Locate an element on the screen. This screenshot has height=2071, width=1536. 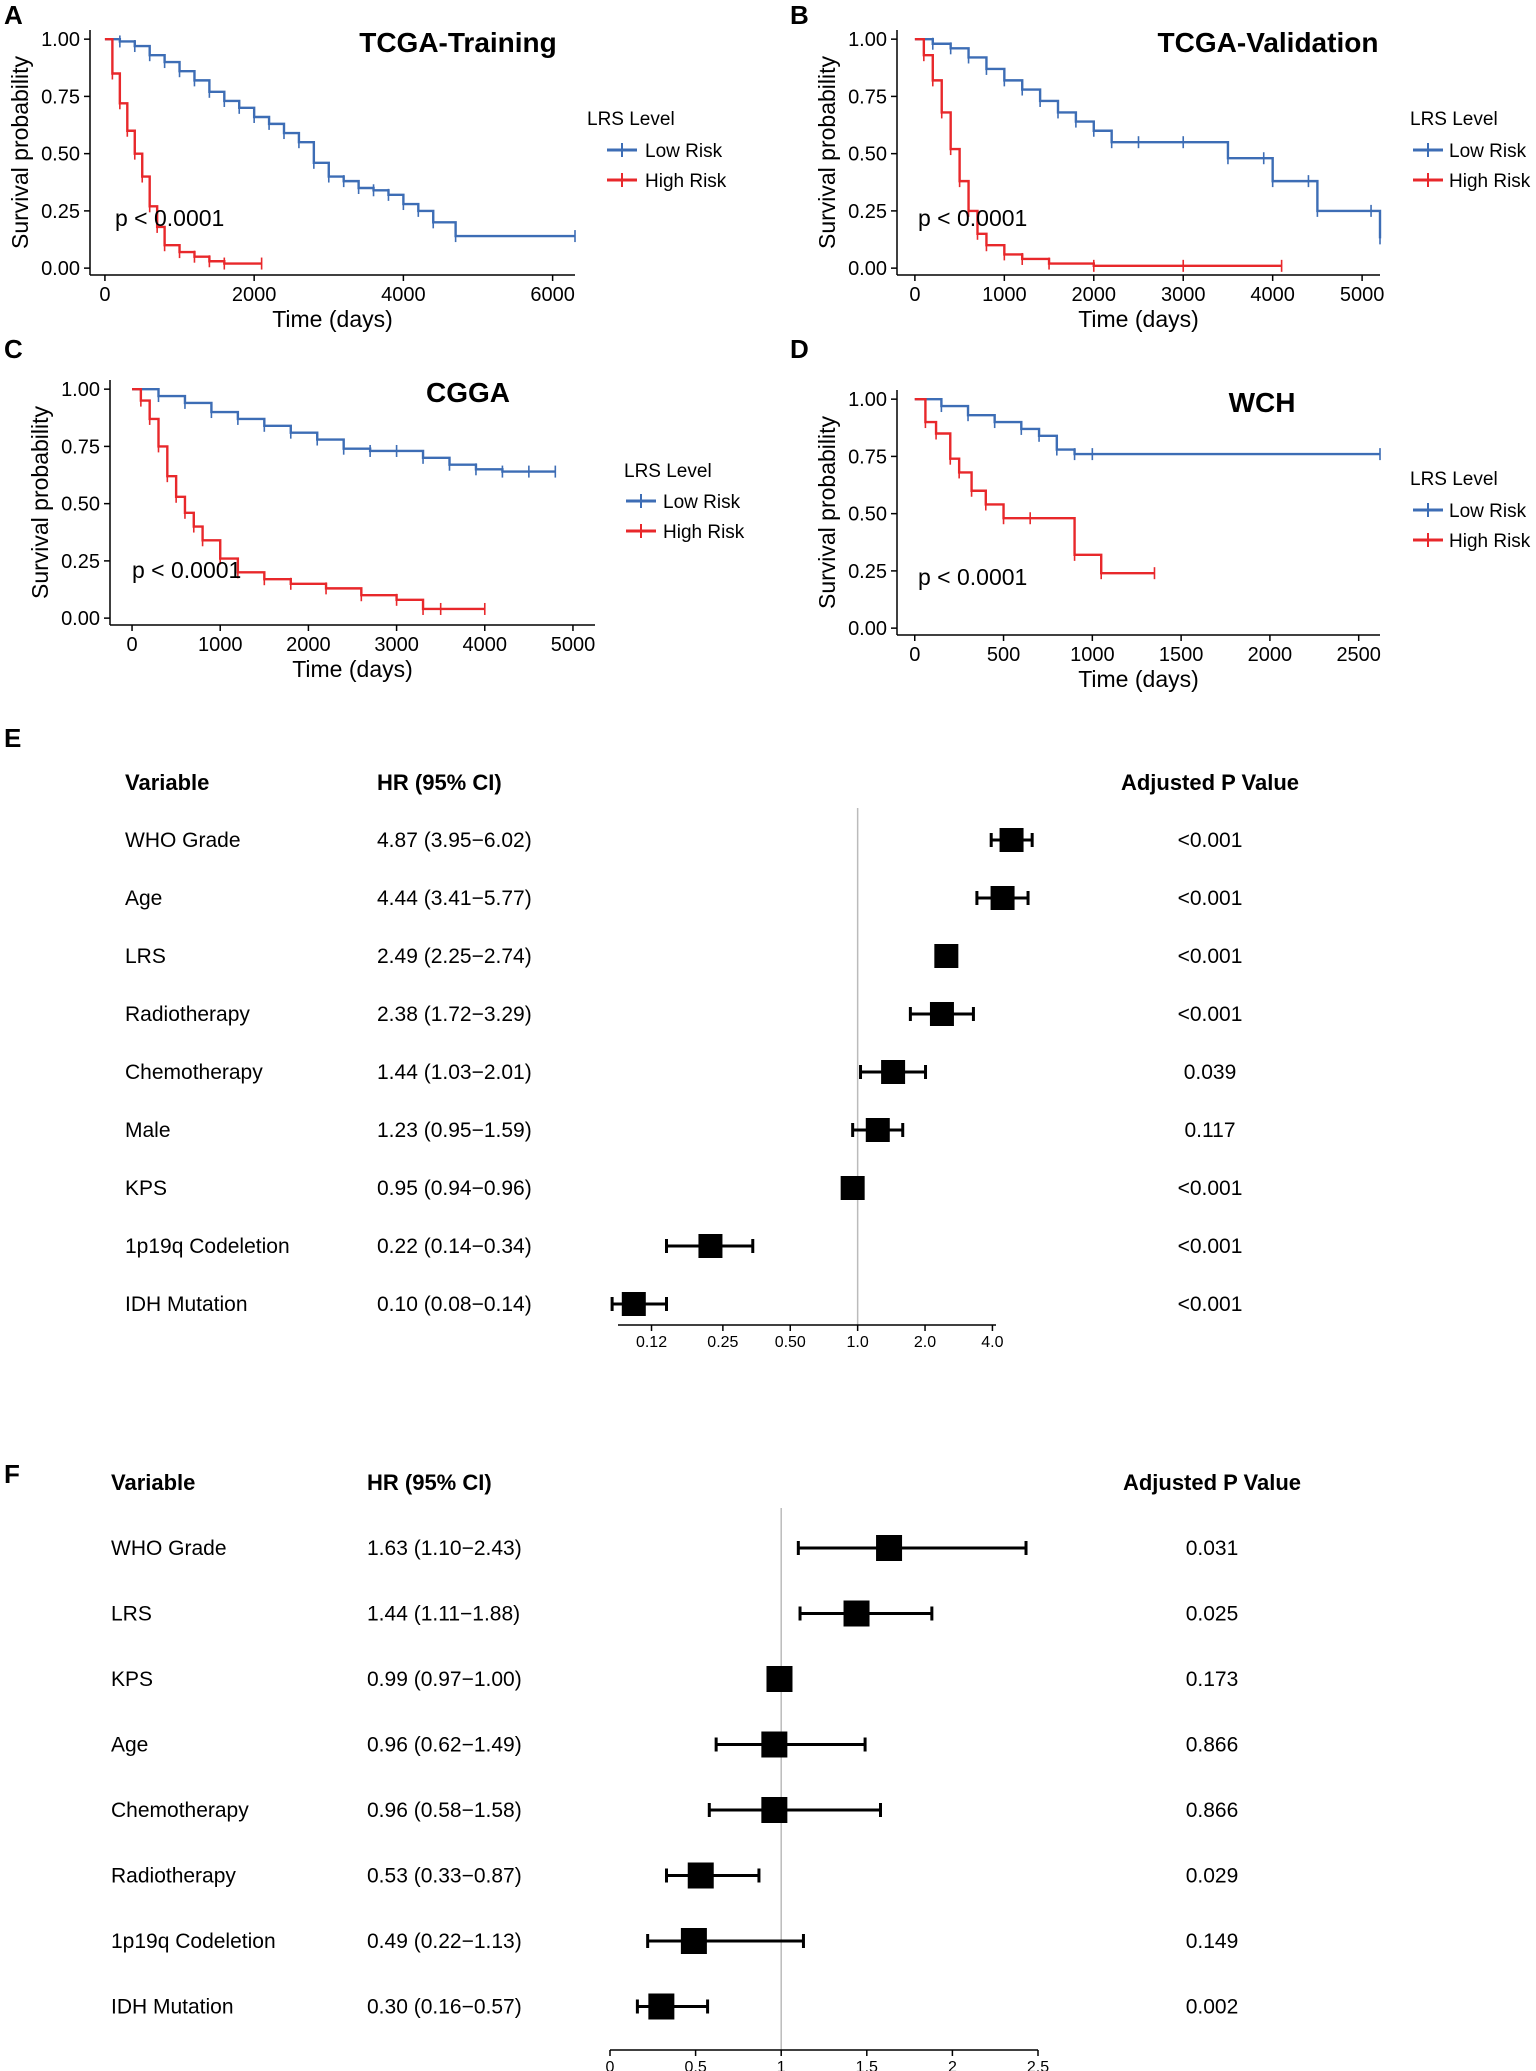
row-hr-ci-label: 0.53 (0.33−0.87) is located at coordinates (444, 1876).